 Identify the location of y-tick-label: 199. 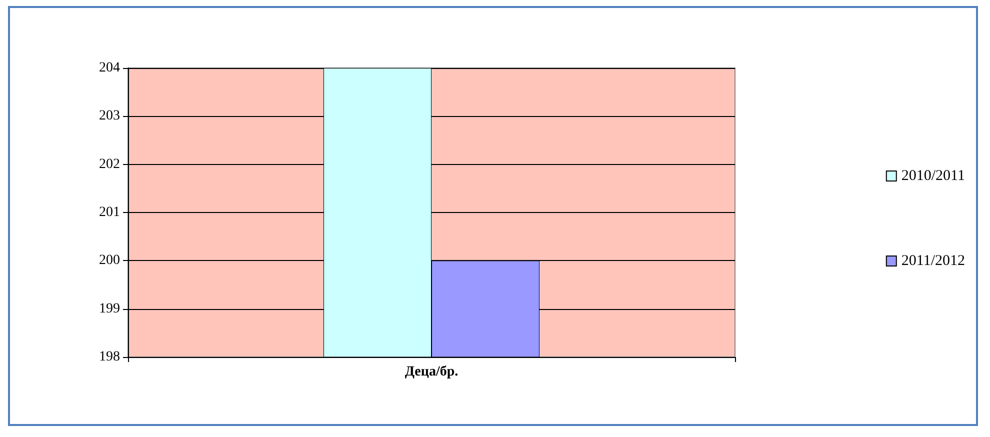
(109, 308).